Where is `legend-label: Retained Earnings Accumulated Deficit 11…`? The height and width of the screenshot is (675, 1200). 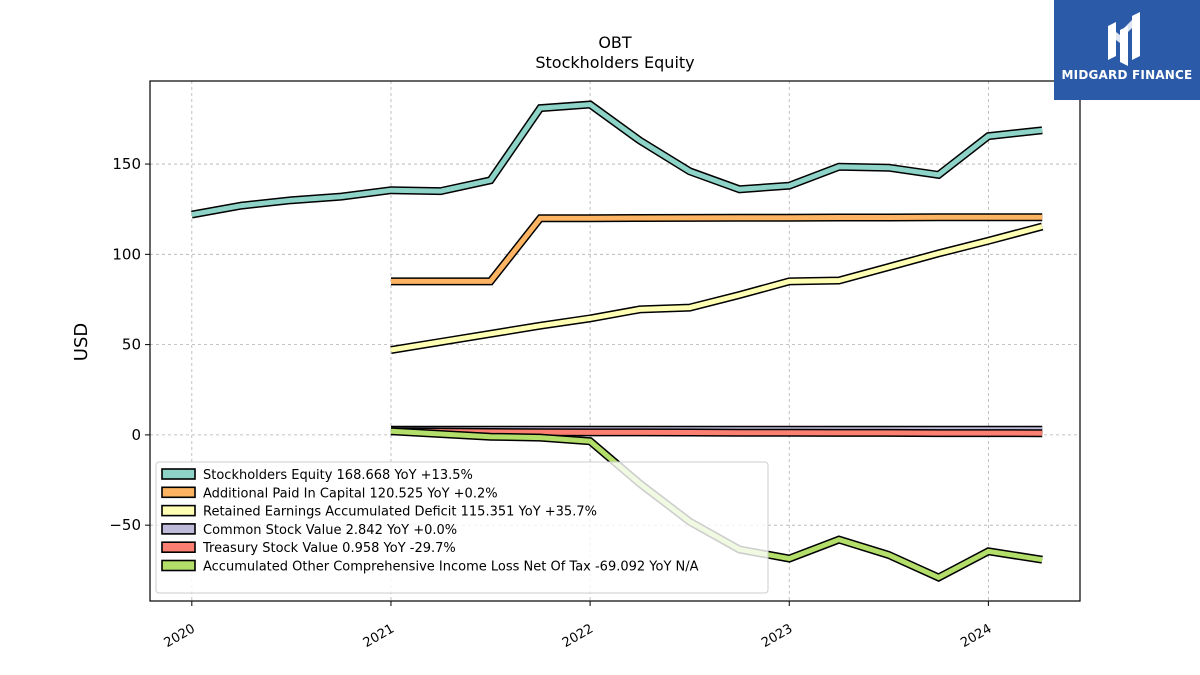 legend-label: Retained Earnings Accumulated Deficit 11… is located at coordinates (400, 512).